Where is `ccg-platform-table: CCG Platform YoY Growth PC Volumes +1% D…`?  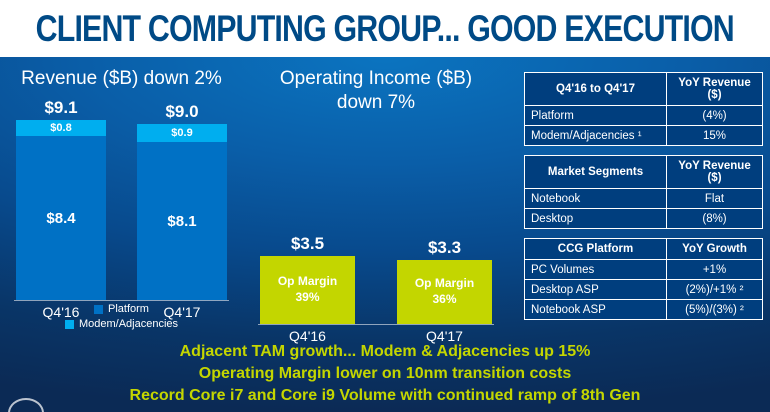
ccg-platform-table: CCG Platform YoY Growth PC Volumes +1% D… is located at coordinates (643, 279).